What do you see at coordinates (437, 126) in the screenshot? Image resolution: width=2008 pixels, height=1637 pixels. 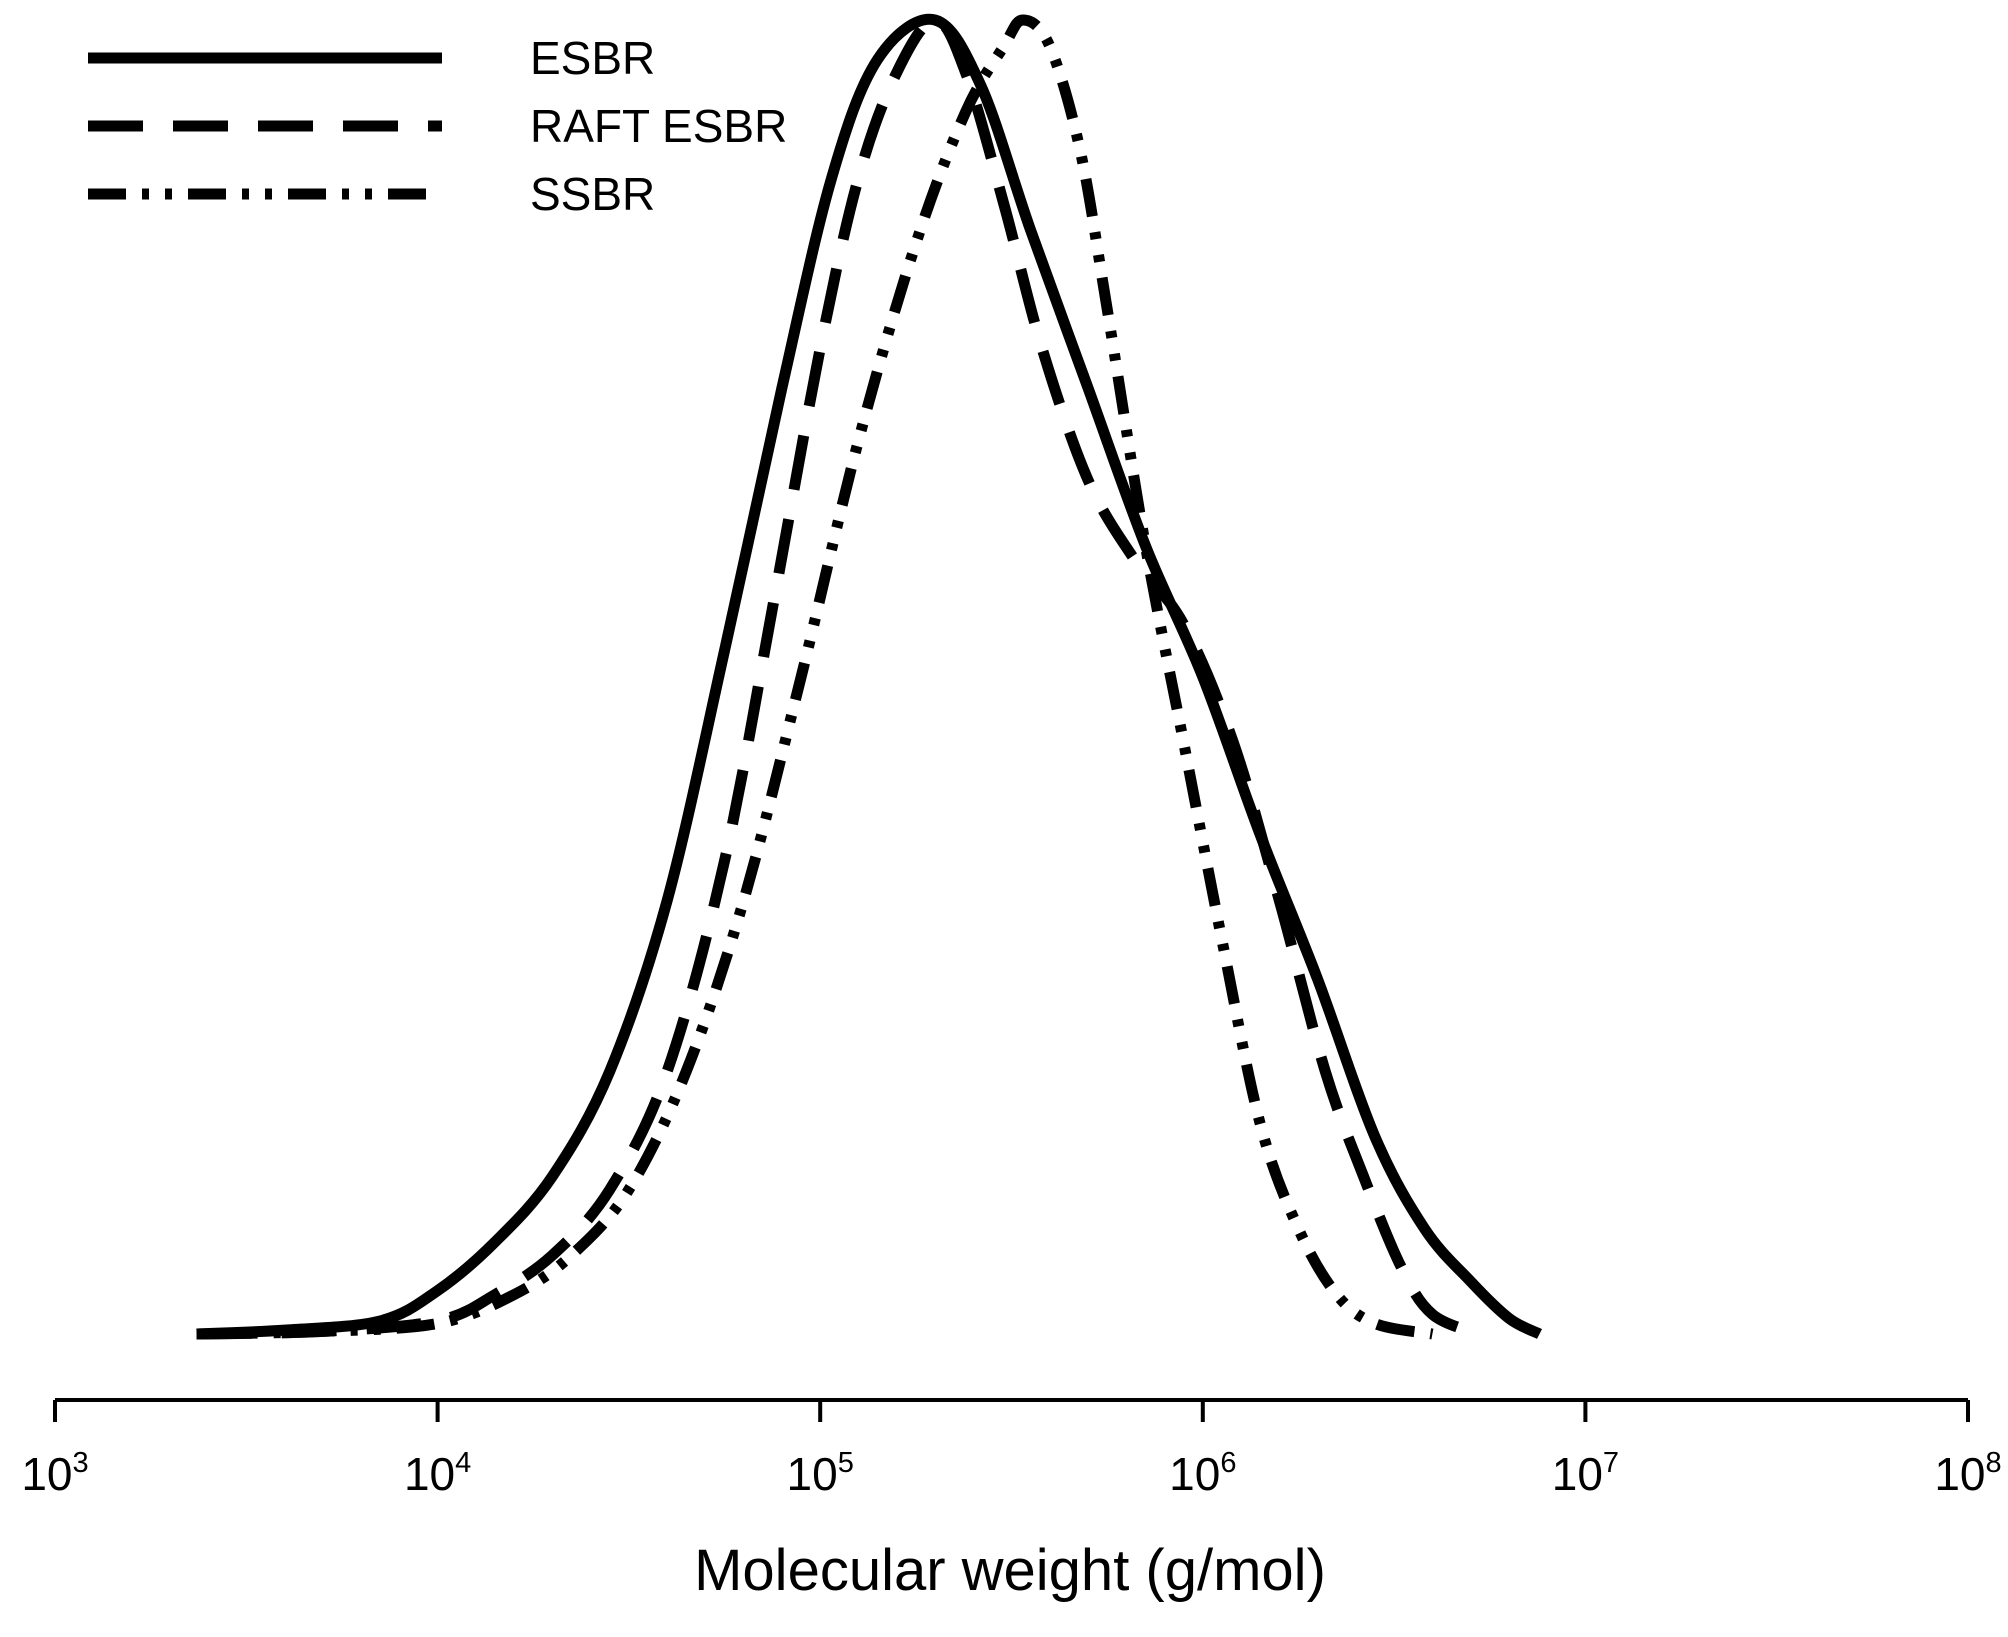 I see `legend: ESBR RAFT ESBR SSBR` at bounding box center [437, 126].